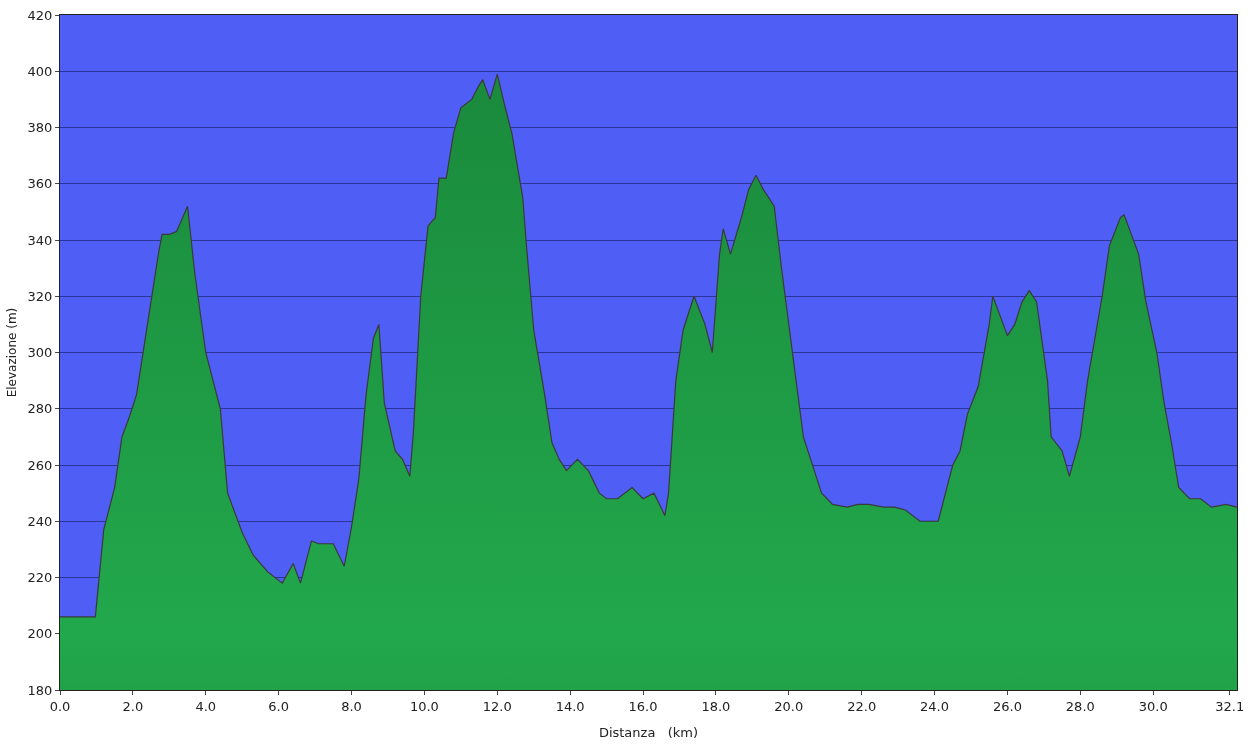 This screenshot has height=746, width=1252. Describe the element at coordinates (497, 706) in the screenshot. I see `x-tick-label: 12.0` at that location.